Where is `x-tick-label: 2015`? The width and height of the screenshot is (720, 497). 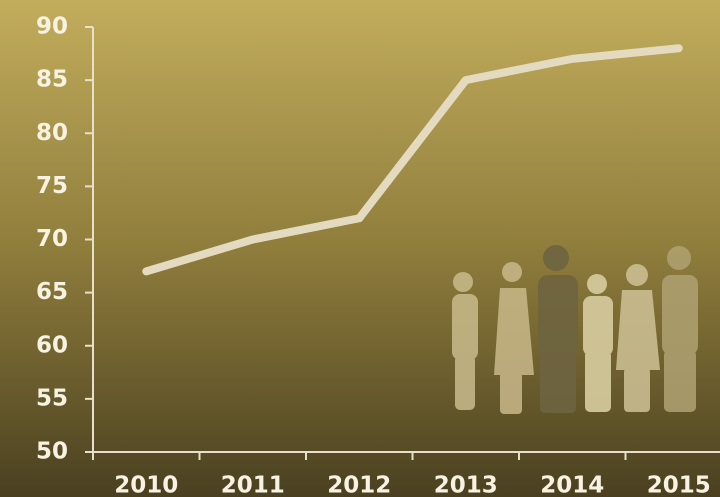
x-tick-label: 2015 is located at coordinates (679, 485).